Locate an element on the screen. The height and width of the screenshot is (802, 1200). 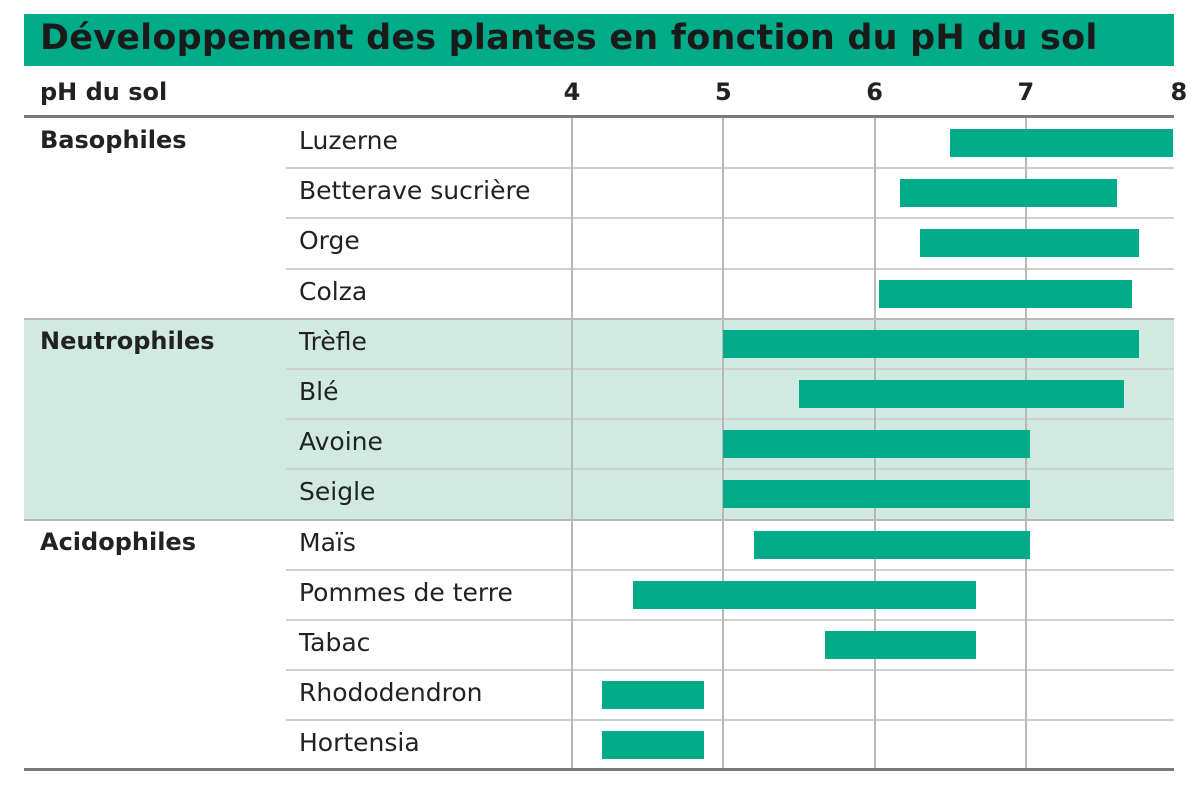
plant-label: Avoine is located at coordinates (341, 442).